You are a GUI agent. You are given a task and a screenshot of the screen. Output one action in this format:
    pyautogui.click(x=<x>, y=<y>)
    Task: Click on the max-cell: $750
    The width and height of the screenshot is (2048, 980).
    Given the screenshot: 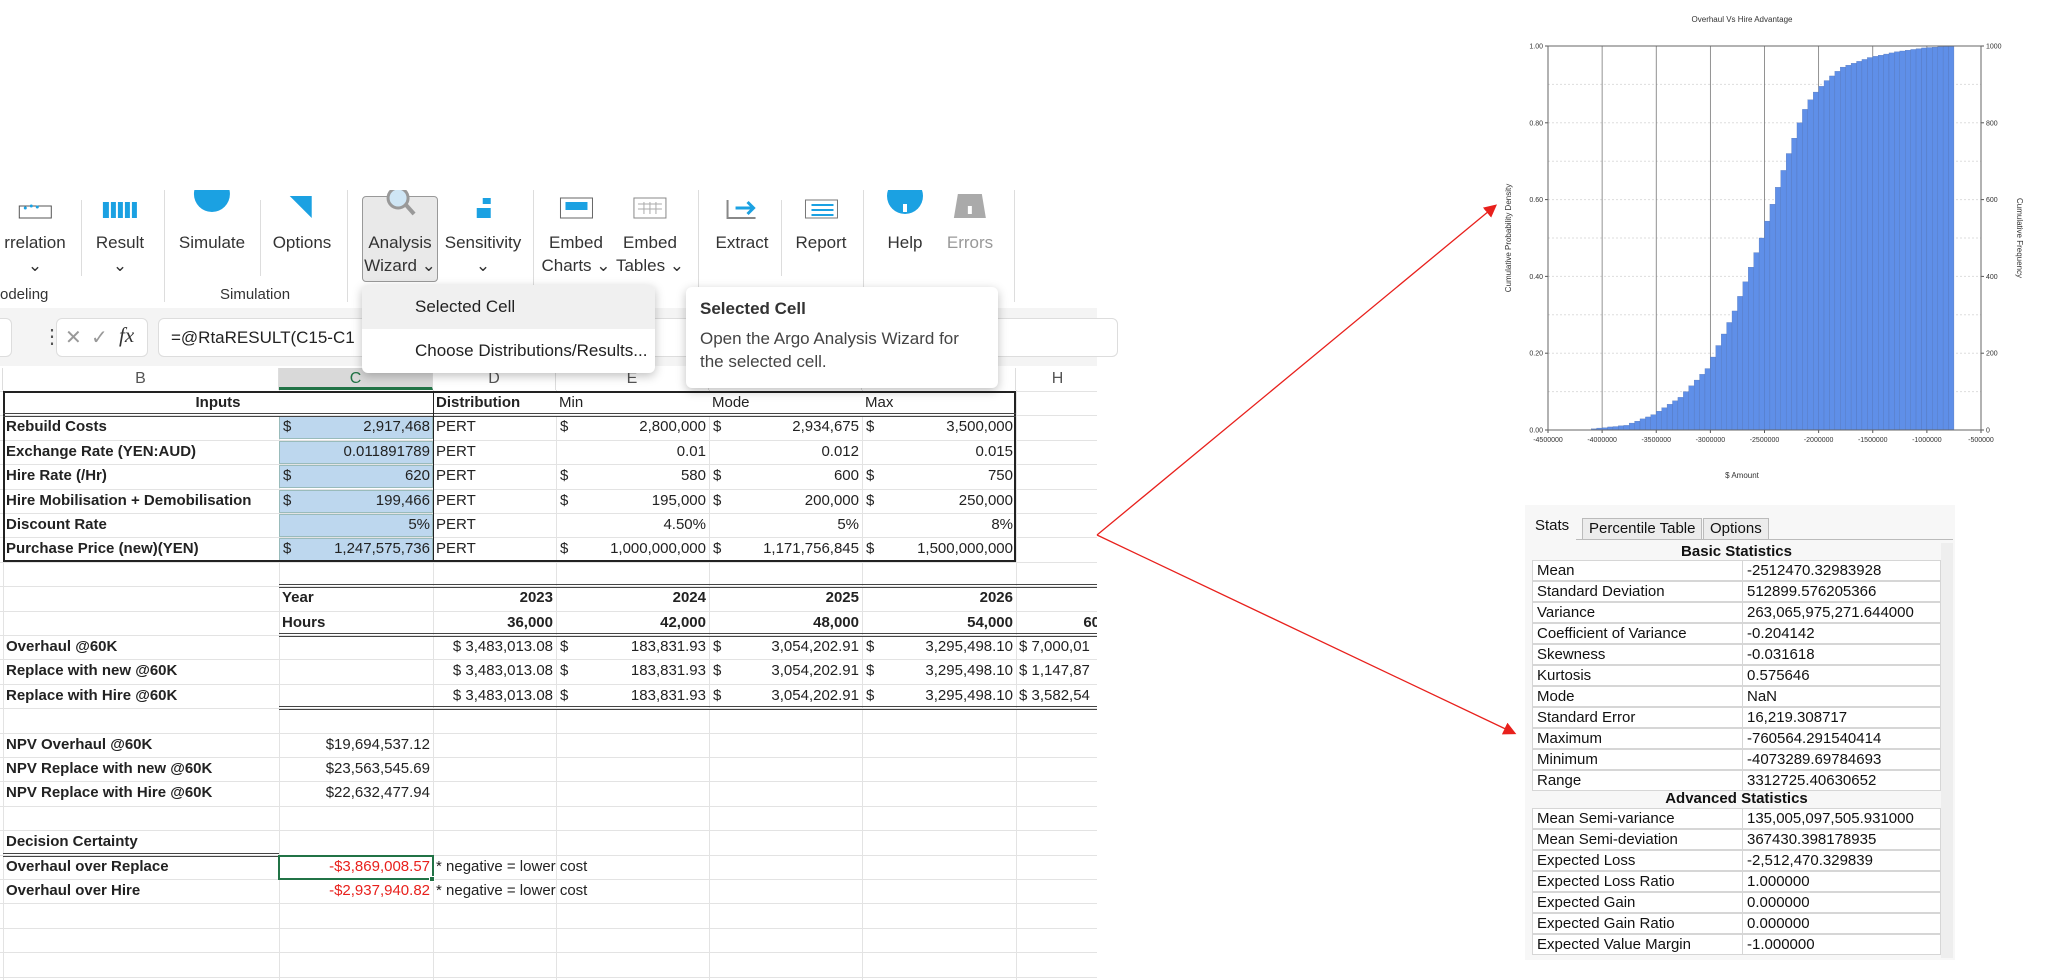 What is the action you would take?
    pyautogui.click(x=939, y=476)
    